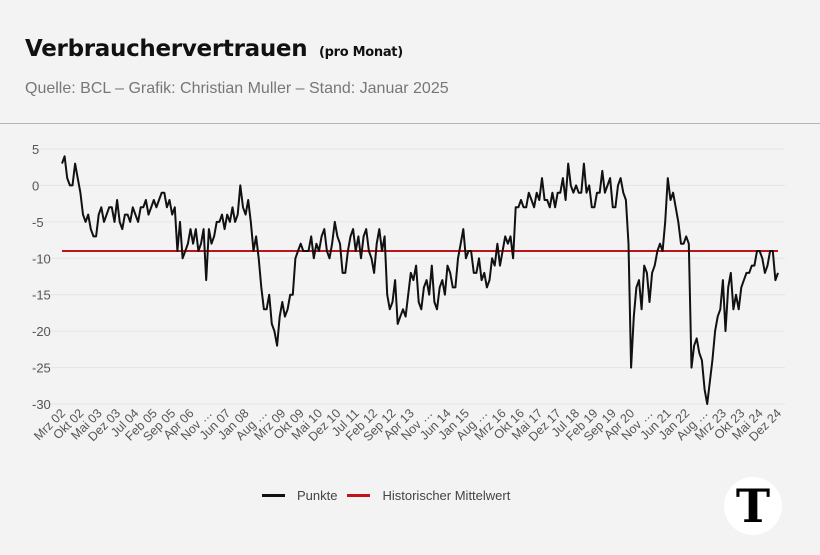 Image resolution: width=820 pixels, height=555 pixels. I want to click on legend-label-mean: Historischer Mittelwert, so click(446, 495).